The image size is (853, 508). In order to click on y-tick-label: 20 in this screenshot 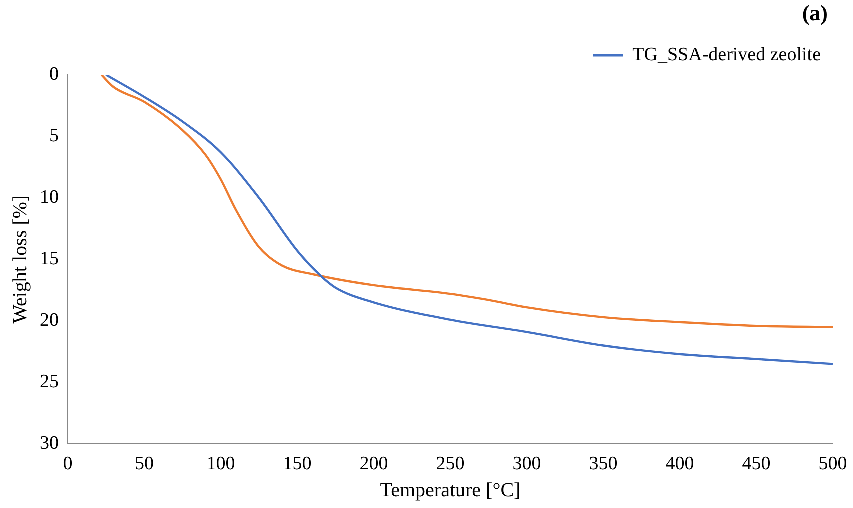, I will do `click(49, 321)`.